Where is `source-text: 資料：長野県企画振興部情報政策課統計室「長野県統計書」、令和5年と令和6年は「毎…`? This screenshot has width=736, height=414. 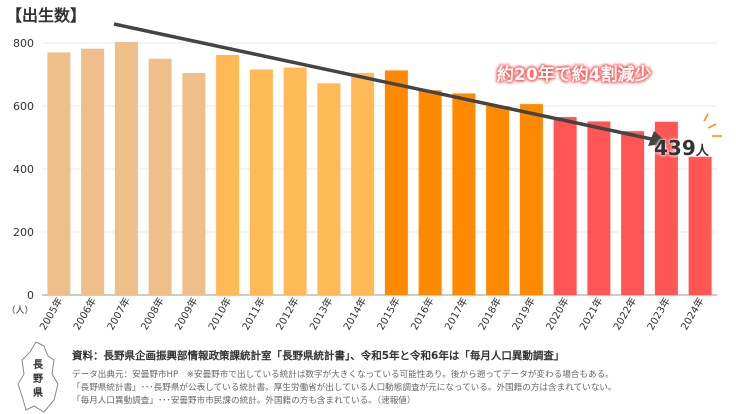
source-text: 資料：長野県企画振興部情報政策課統計室「長野県統計書」、令和5年と令和6年は「毎… is located at coordinates (318, 356).